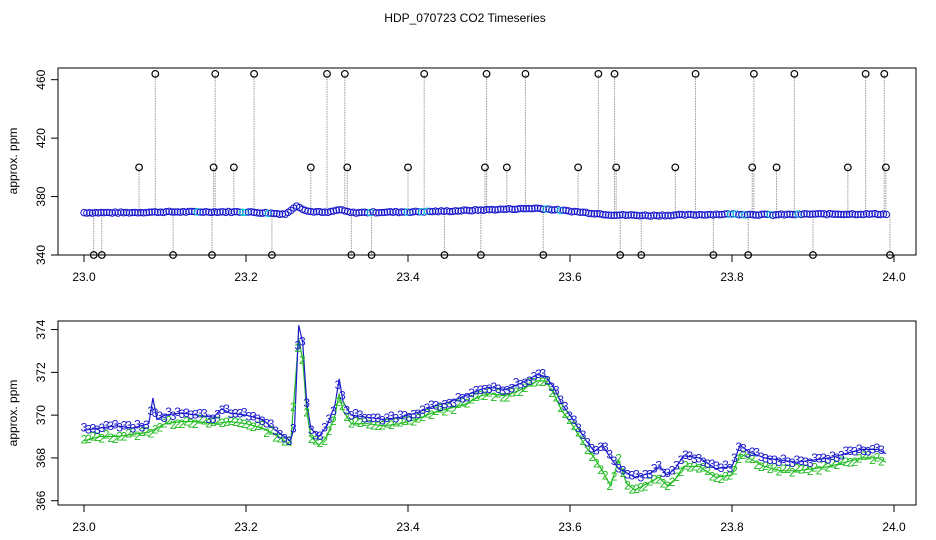 This screenshot has height=540, width=936. I want to click on top-x-tick-label: 23.4, so click(408, 277).